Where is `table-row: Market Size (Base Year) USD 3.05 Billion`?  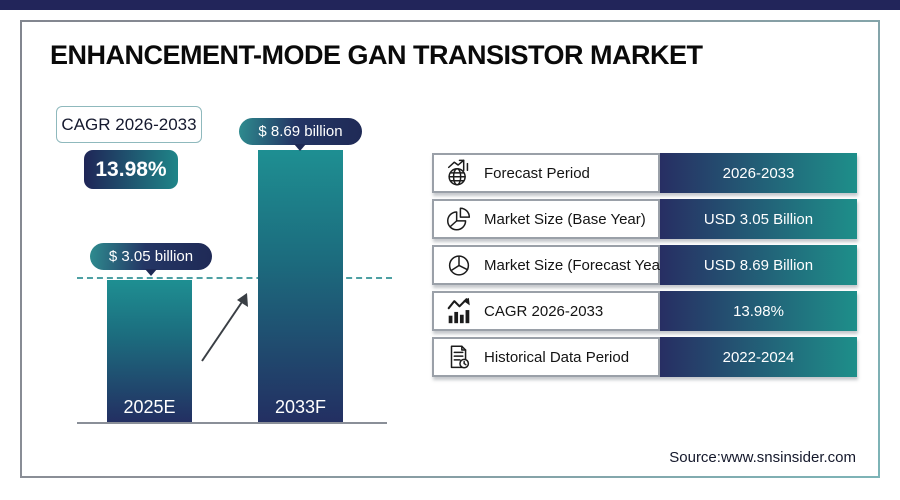
table-row: Market Size (Base Year) USD 3.05 Billion is located at coordinates (644, 219).